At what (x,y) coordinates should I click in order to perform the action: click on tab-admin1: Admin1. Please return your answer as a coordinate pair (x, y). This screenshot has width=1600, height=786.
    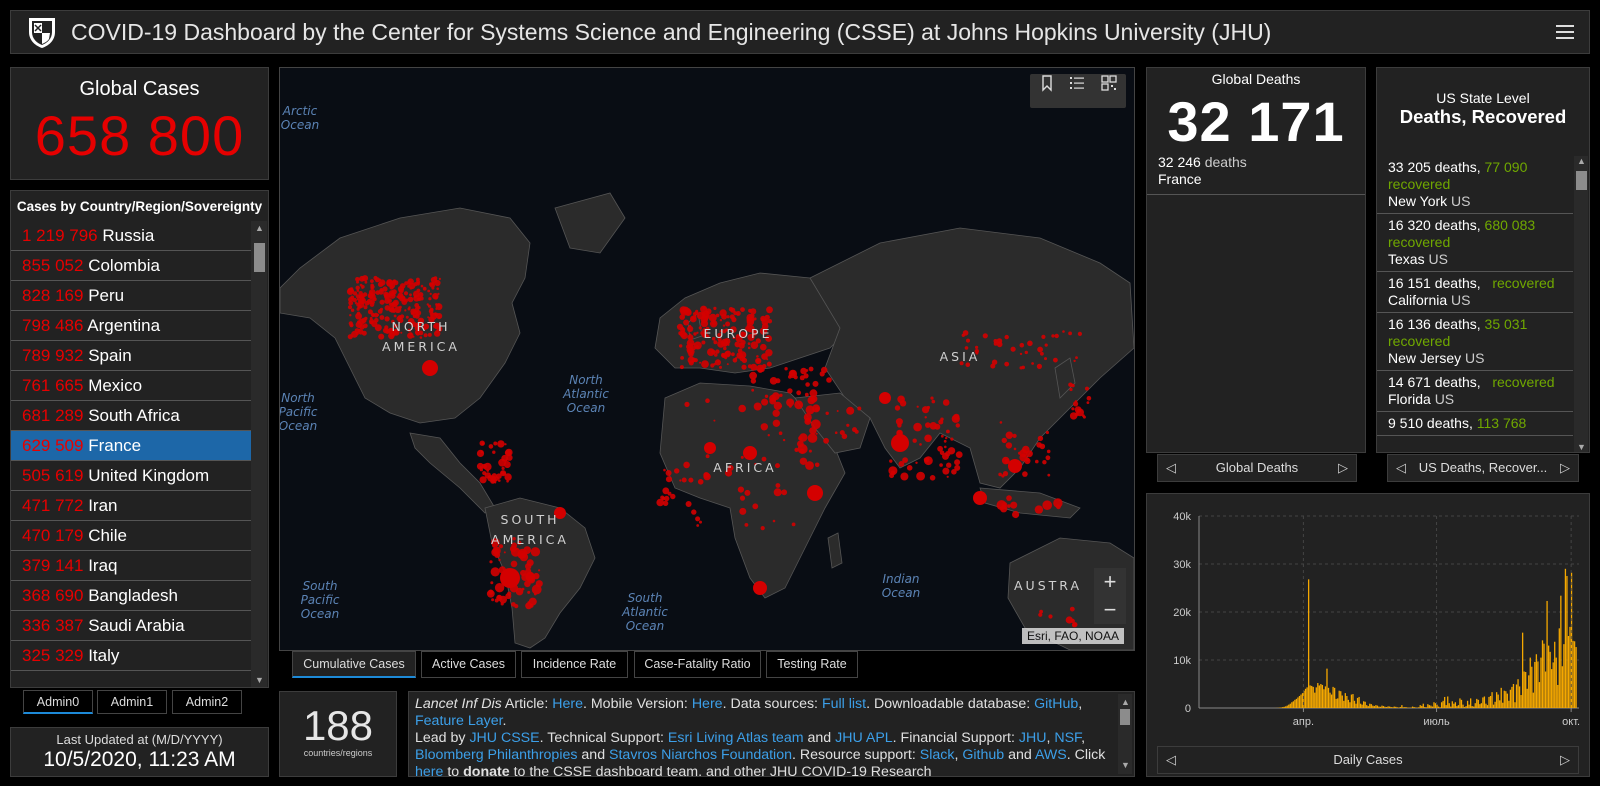
    Looking at the image, I should click on (132, 702).